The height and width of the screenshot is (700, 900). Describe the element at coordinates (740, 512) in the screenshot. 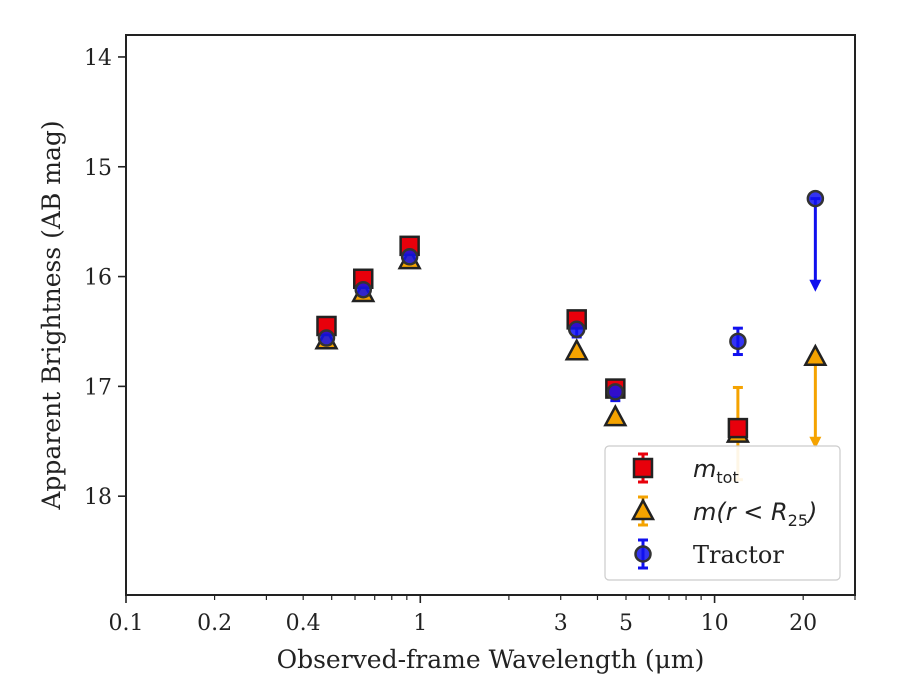

I see `legend-label-main: m(r < R` at that location.